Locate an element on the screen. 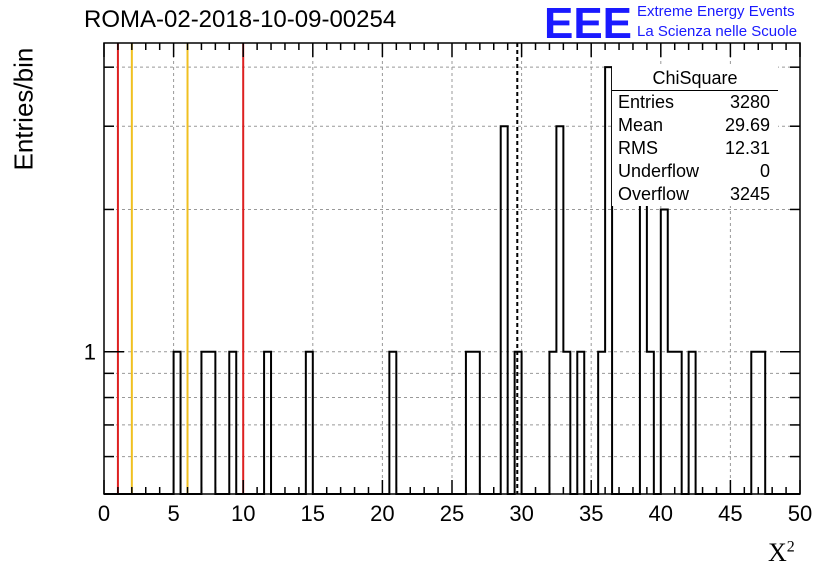 This screenshot has width=836, height=572. x-tick-label: 30 is located at coordinates (521, 513).